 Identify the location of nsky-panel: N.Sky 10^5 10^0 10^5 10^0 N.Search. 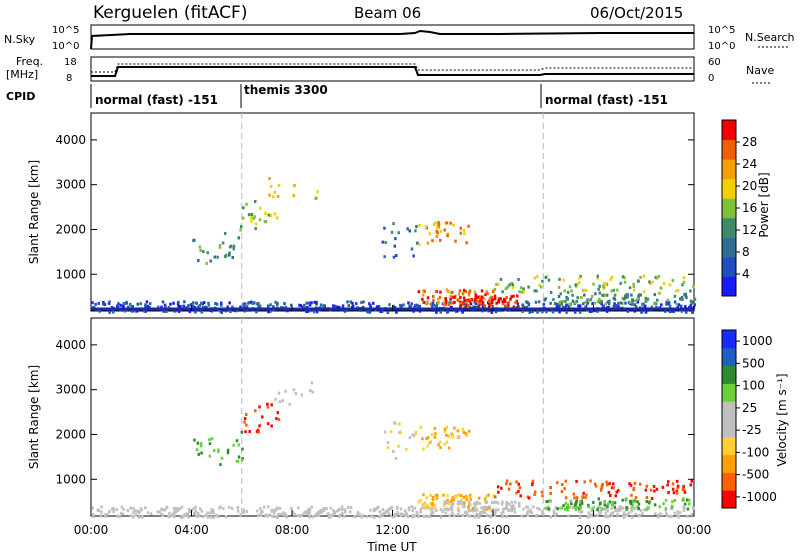
(399, 38).